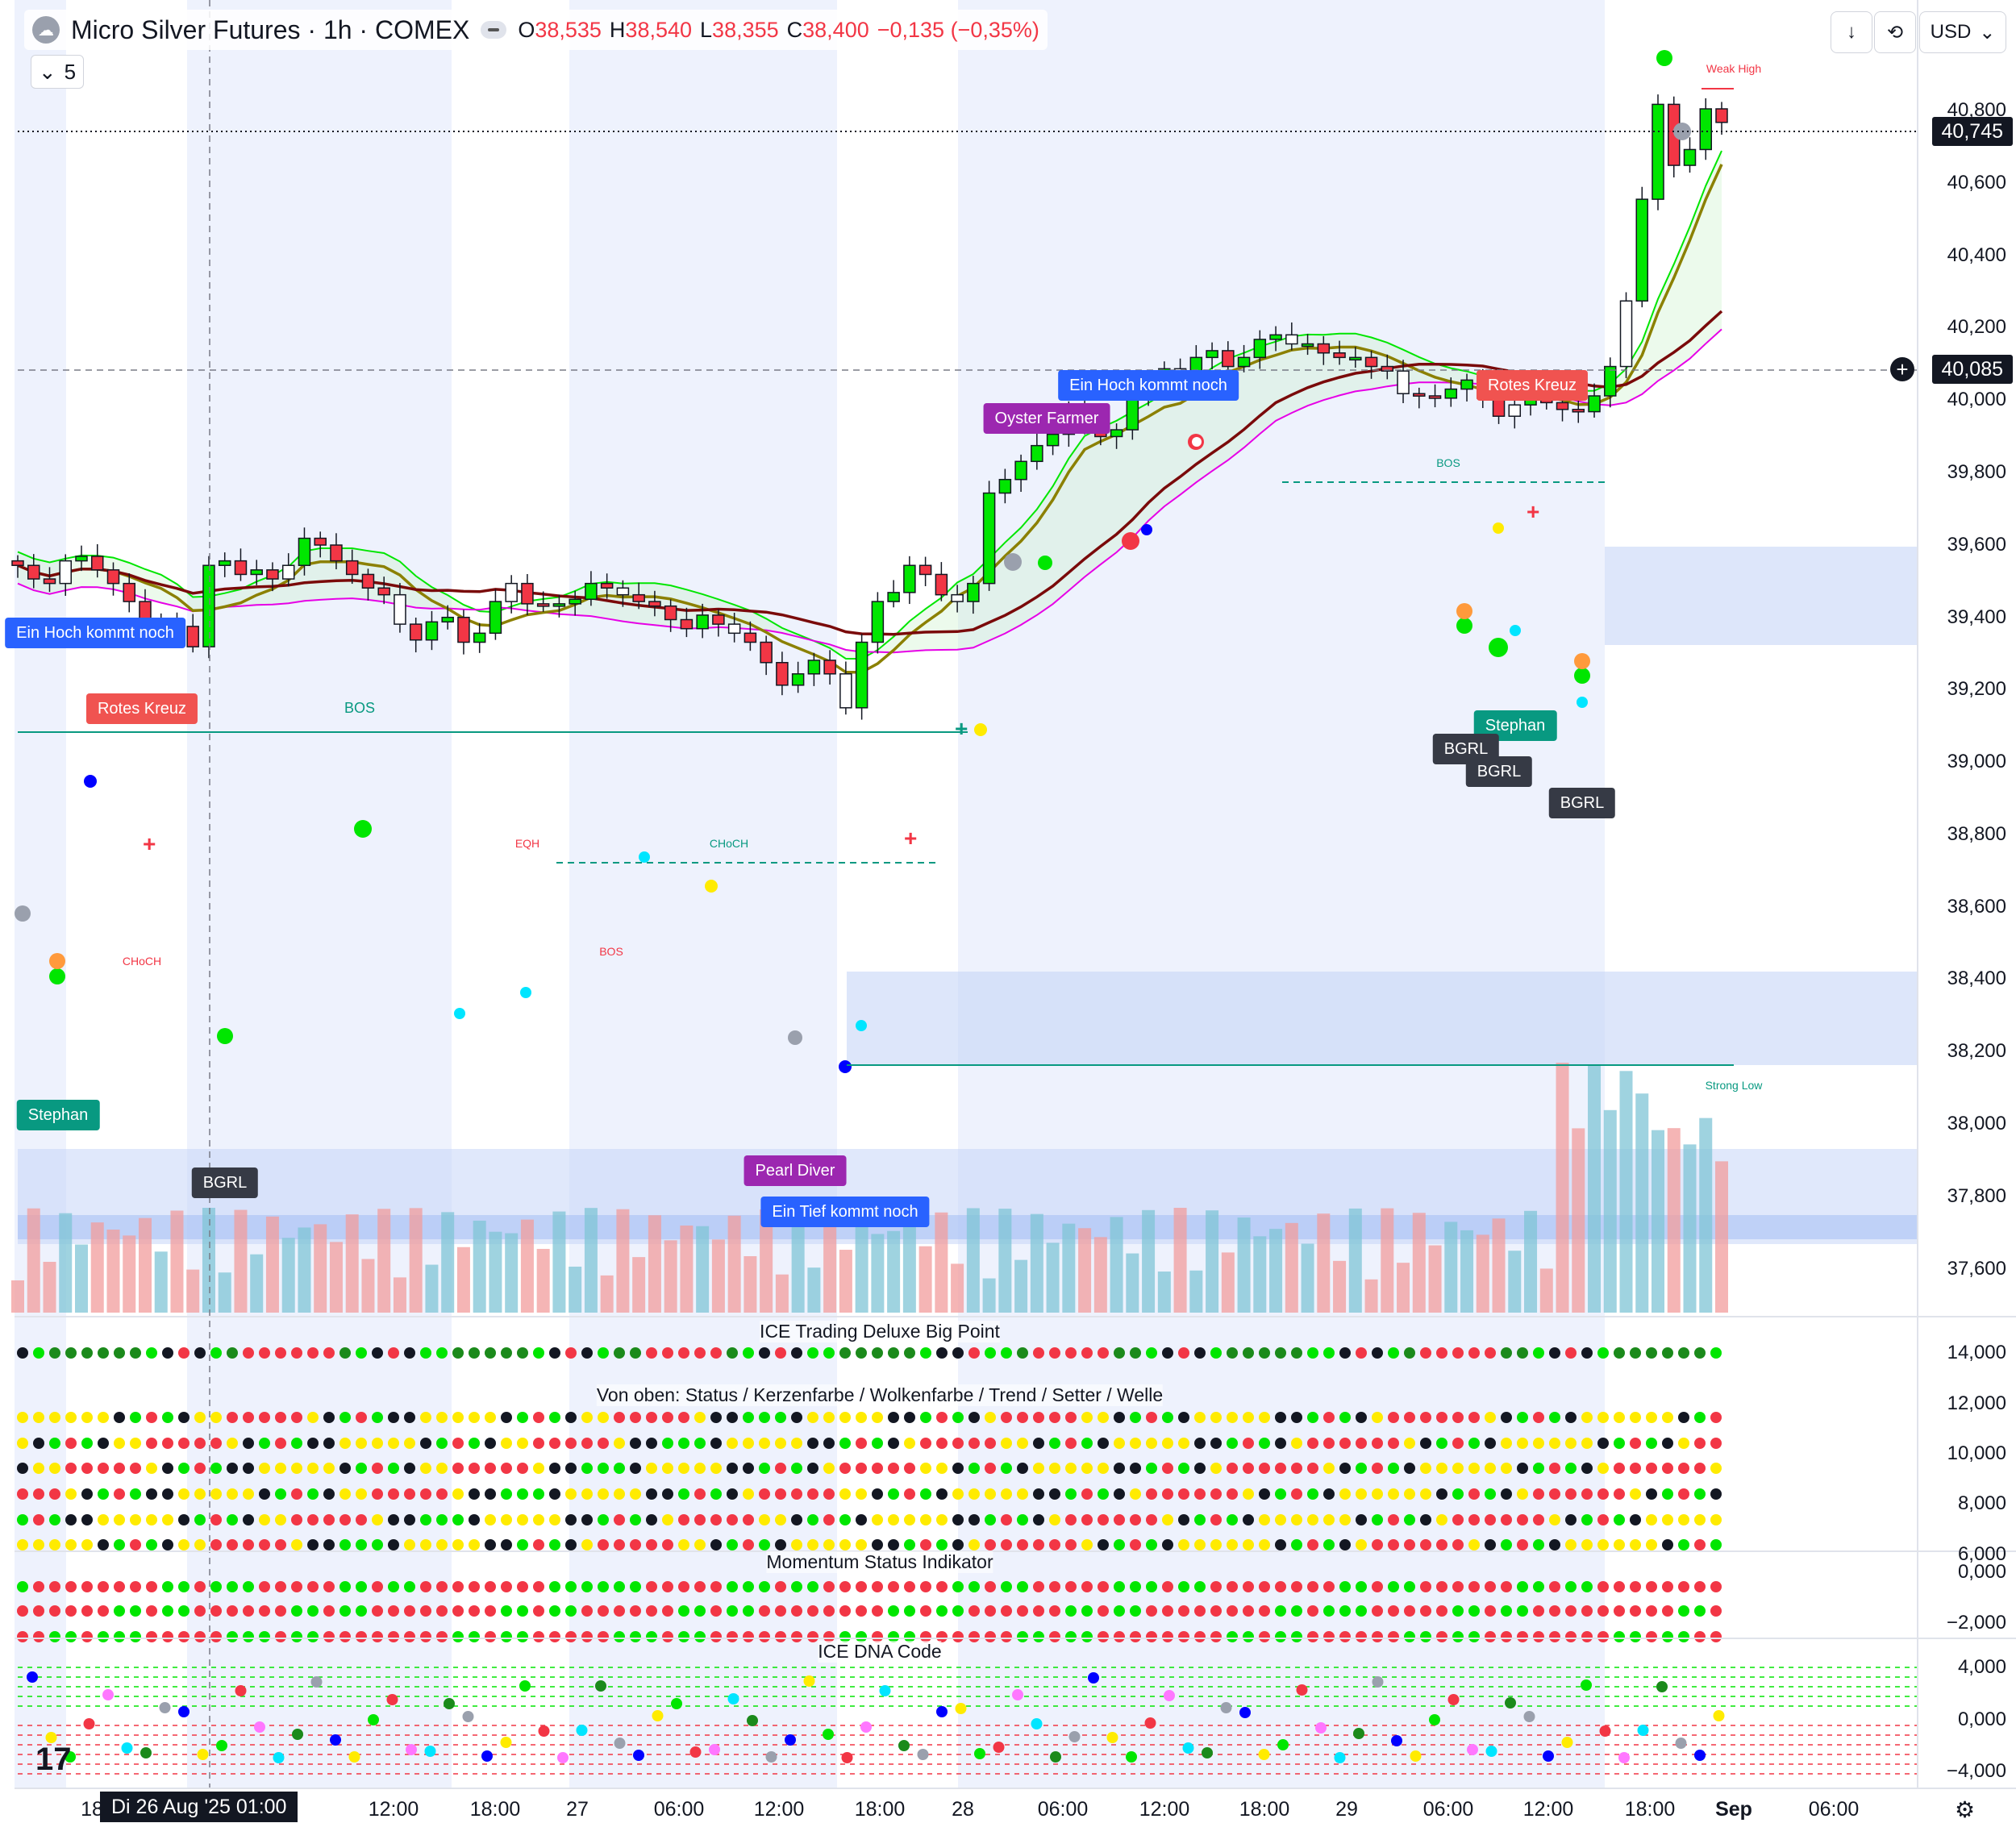 The height and width of the screenshot is (1823, 2016). Describe the element at coordinates (845, 1212) in the screenshot. I see `signal-tag: Ein Tief kommt noch` at that location.